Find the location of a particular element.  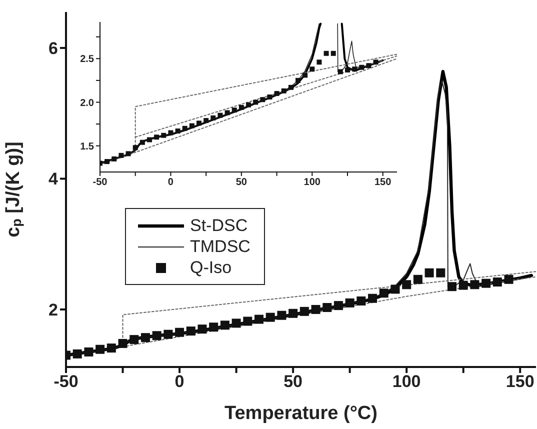

legend-label: Q-Iso is located at coordinates (211, 268).